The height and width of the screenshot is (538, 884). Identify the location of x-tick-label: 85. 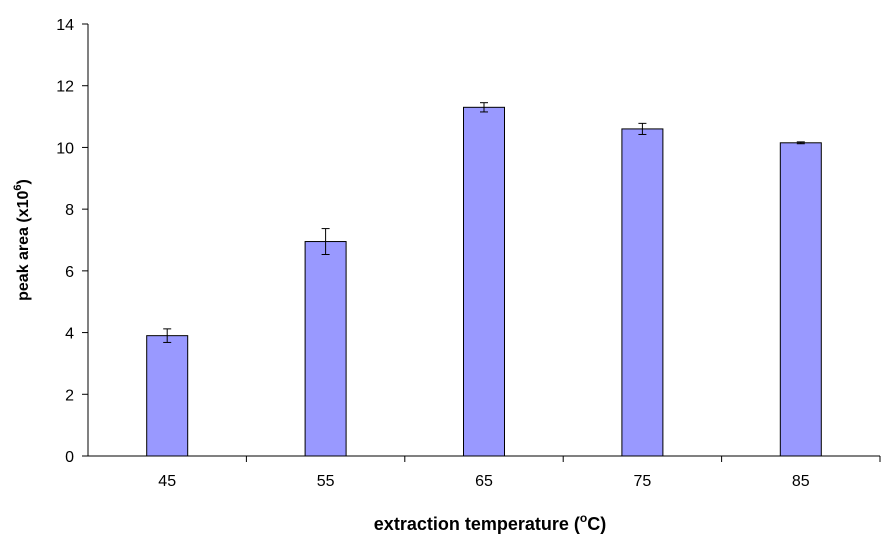
(801, 481).